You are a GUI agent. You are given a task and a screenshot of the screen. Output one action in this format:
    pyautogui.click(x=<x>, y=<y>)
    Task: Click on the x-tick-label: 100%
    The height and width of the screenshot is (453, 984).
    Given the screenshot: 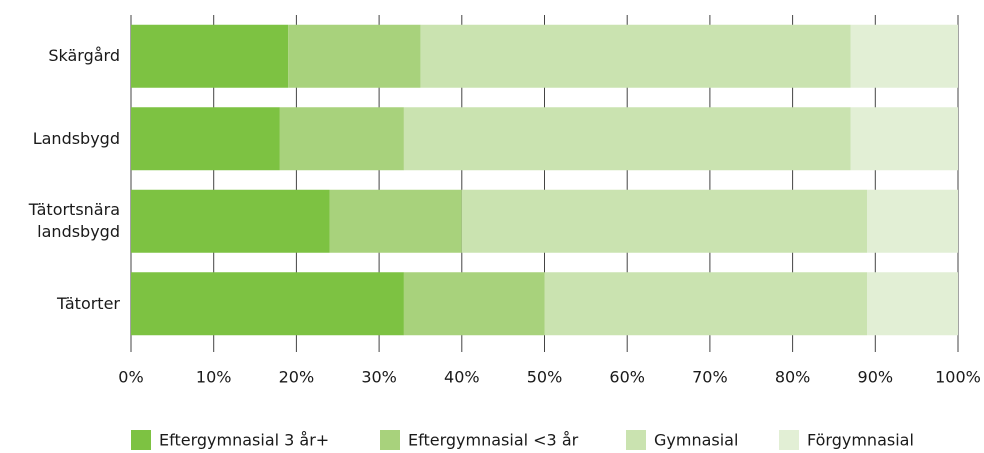 What is the action you would take?
    pyautogui.click(x=958, y=377)
    